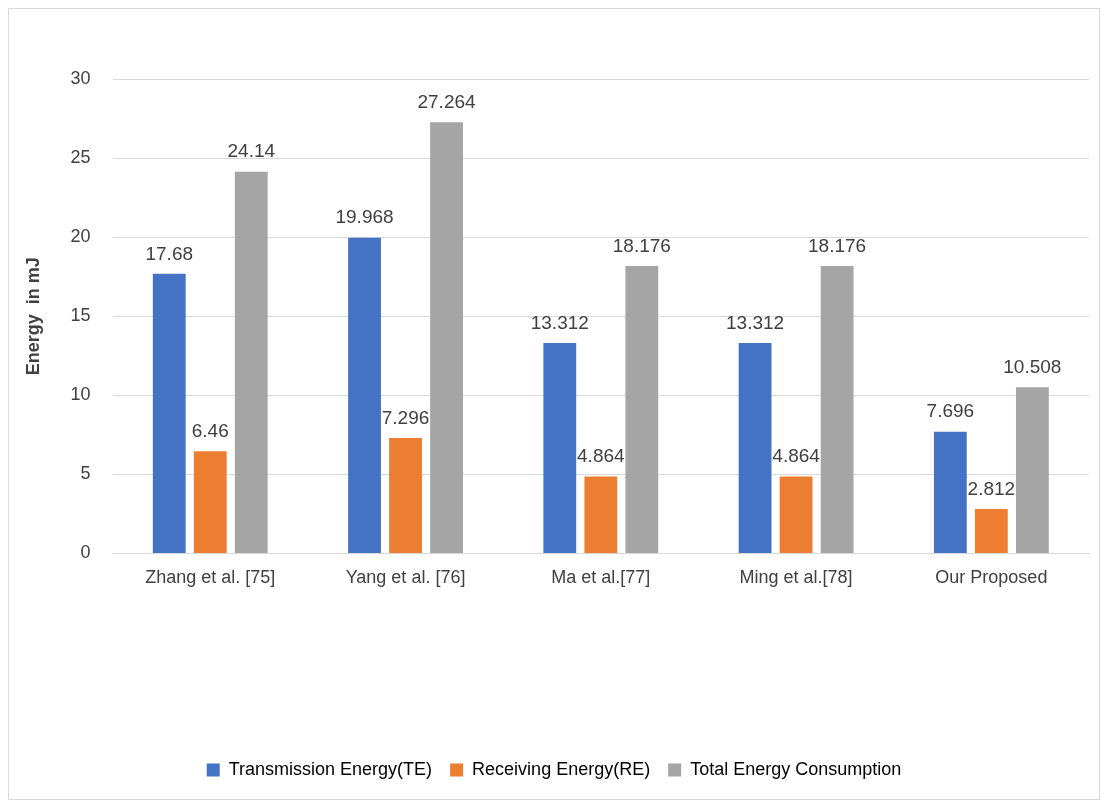 The width and height of the screenshot is (1107, 808). Describe the element at coordinates (796, 577) in the screenshot. I see `x-tick-label: Ming et al.[78]` at that location.